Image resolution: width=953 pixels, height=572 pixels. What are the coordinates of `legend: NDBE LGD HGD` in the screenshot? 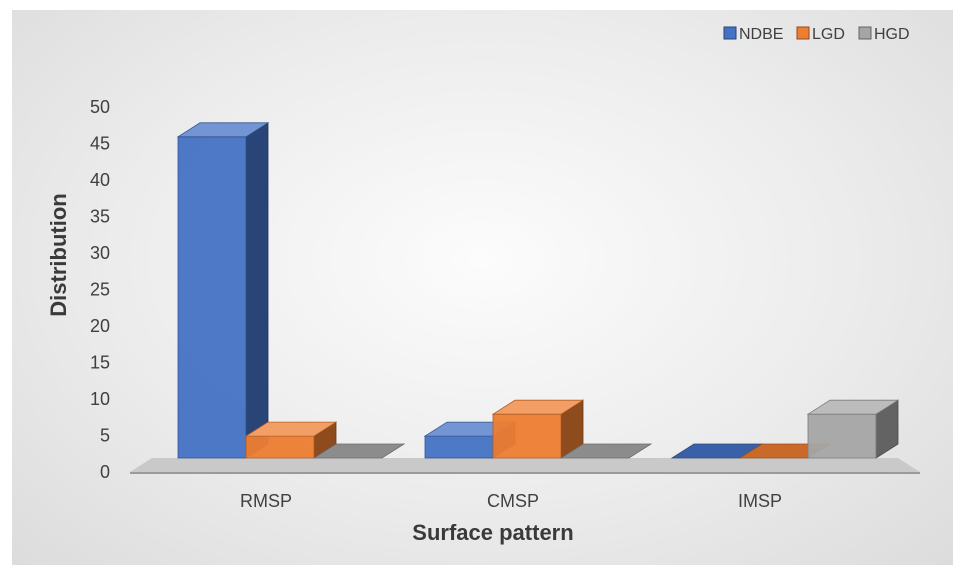 It's located at (816, 34).